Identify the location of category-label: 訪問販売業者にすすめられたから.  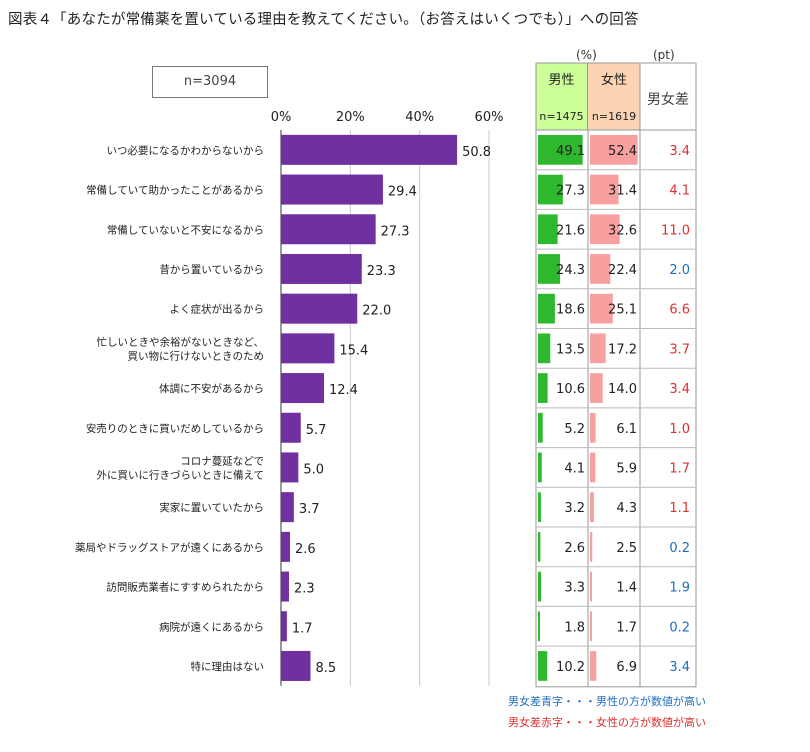
(185, 587).